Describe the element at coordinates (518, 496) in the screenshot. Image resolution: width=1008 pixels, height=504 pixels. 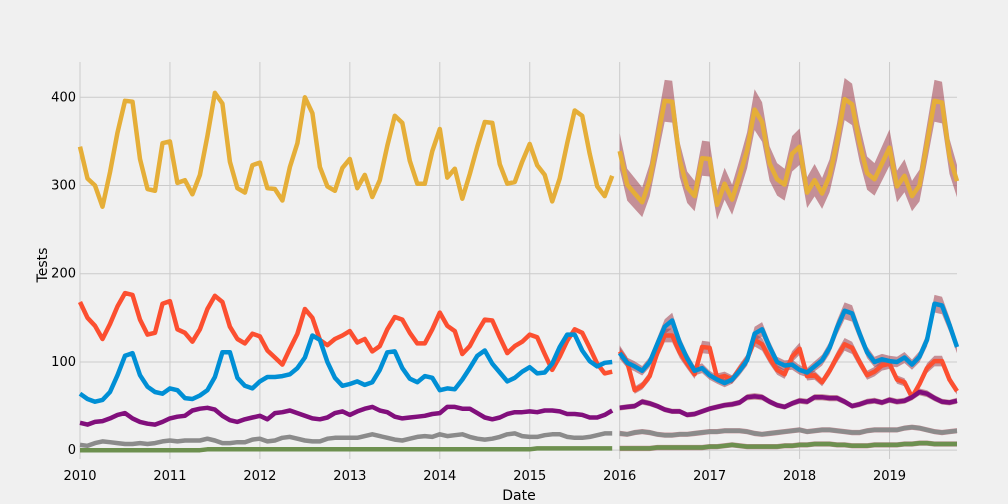
I see `x-axis-label: Date` at that location.